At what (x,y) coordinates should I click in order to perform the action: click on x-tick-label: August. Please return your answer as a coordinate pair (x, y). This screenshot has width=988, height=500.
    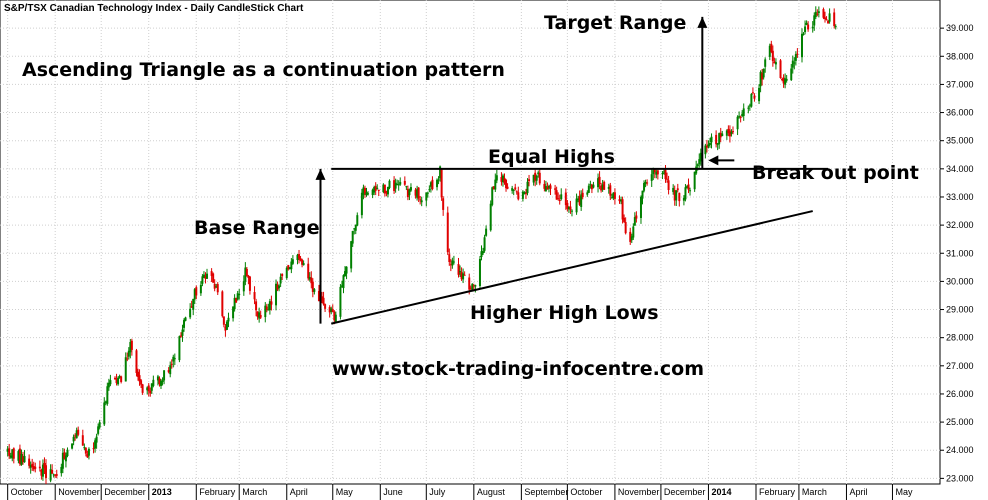
    Looking at the image, I should click on (491, 492).